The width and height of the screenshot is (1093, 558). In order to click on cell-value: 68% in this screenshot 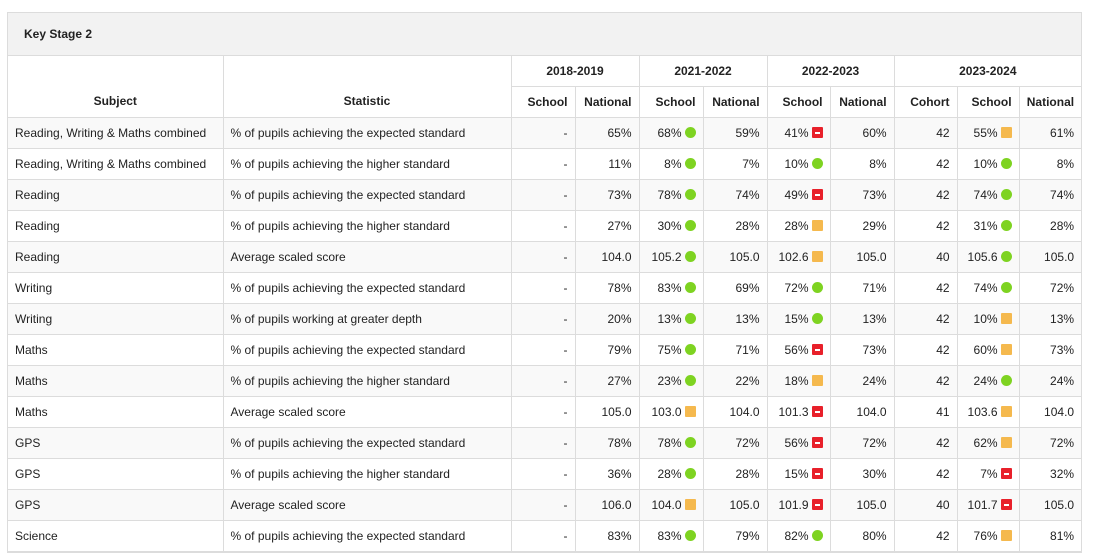, I will do `click(669, 133)`.